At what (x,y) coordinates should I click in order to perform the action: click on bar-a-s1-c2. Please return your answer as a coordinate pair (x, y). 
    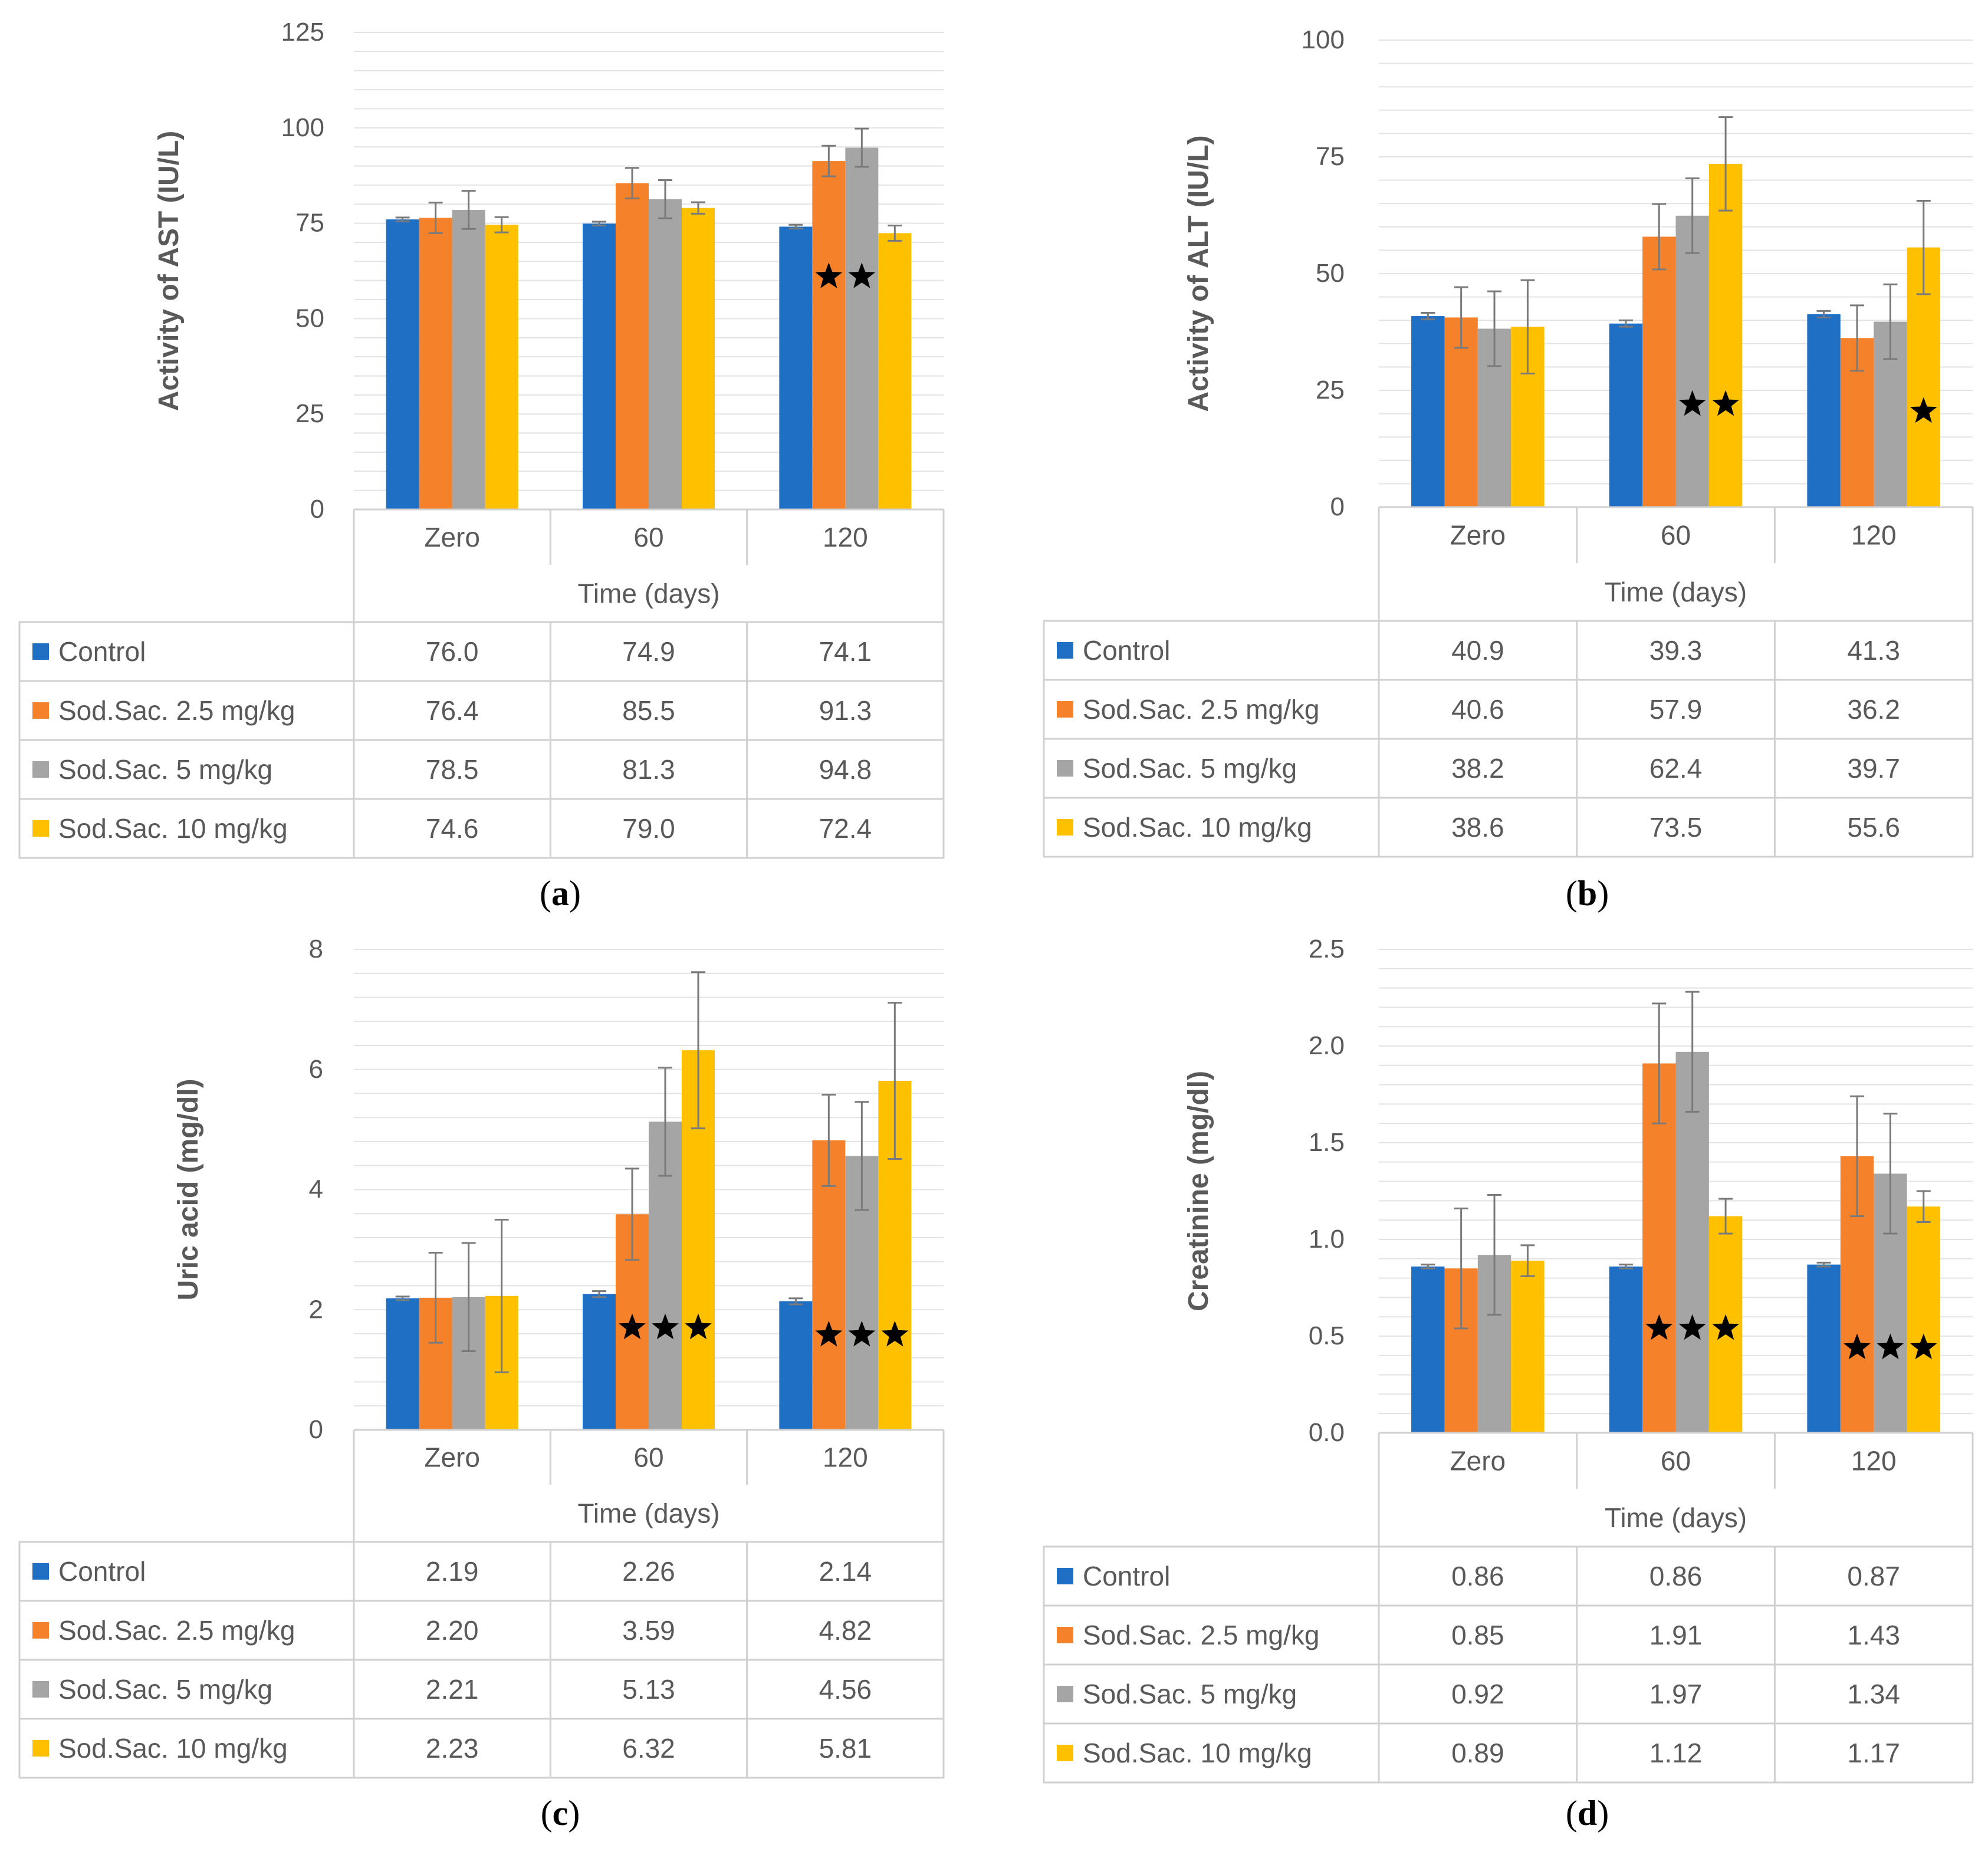
    Looking at the image, I should click on (829, 335).